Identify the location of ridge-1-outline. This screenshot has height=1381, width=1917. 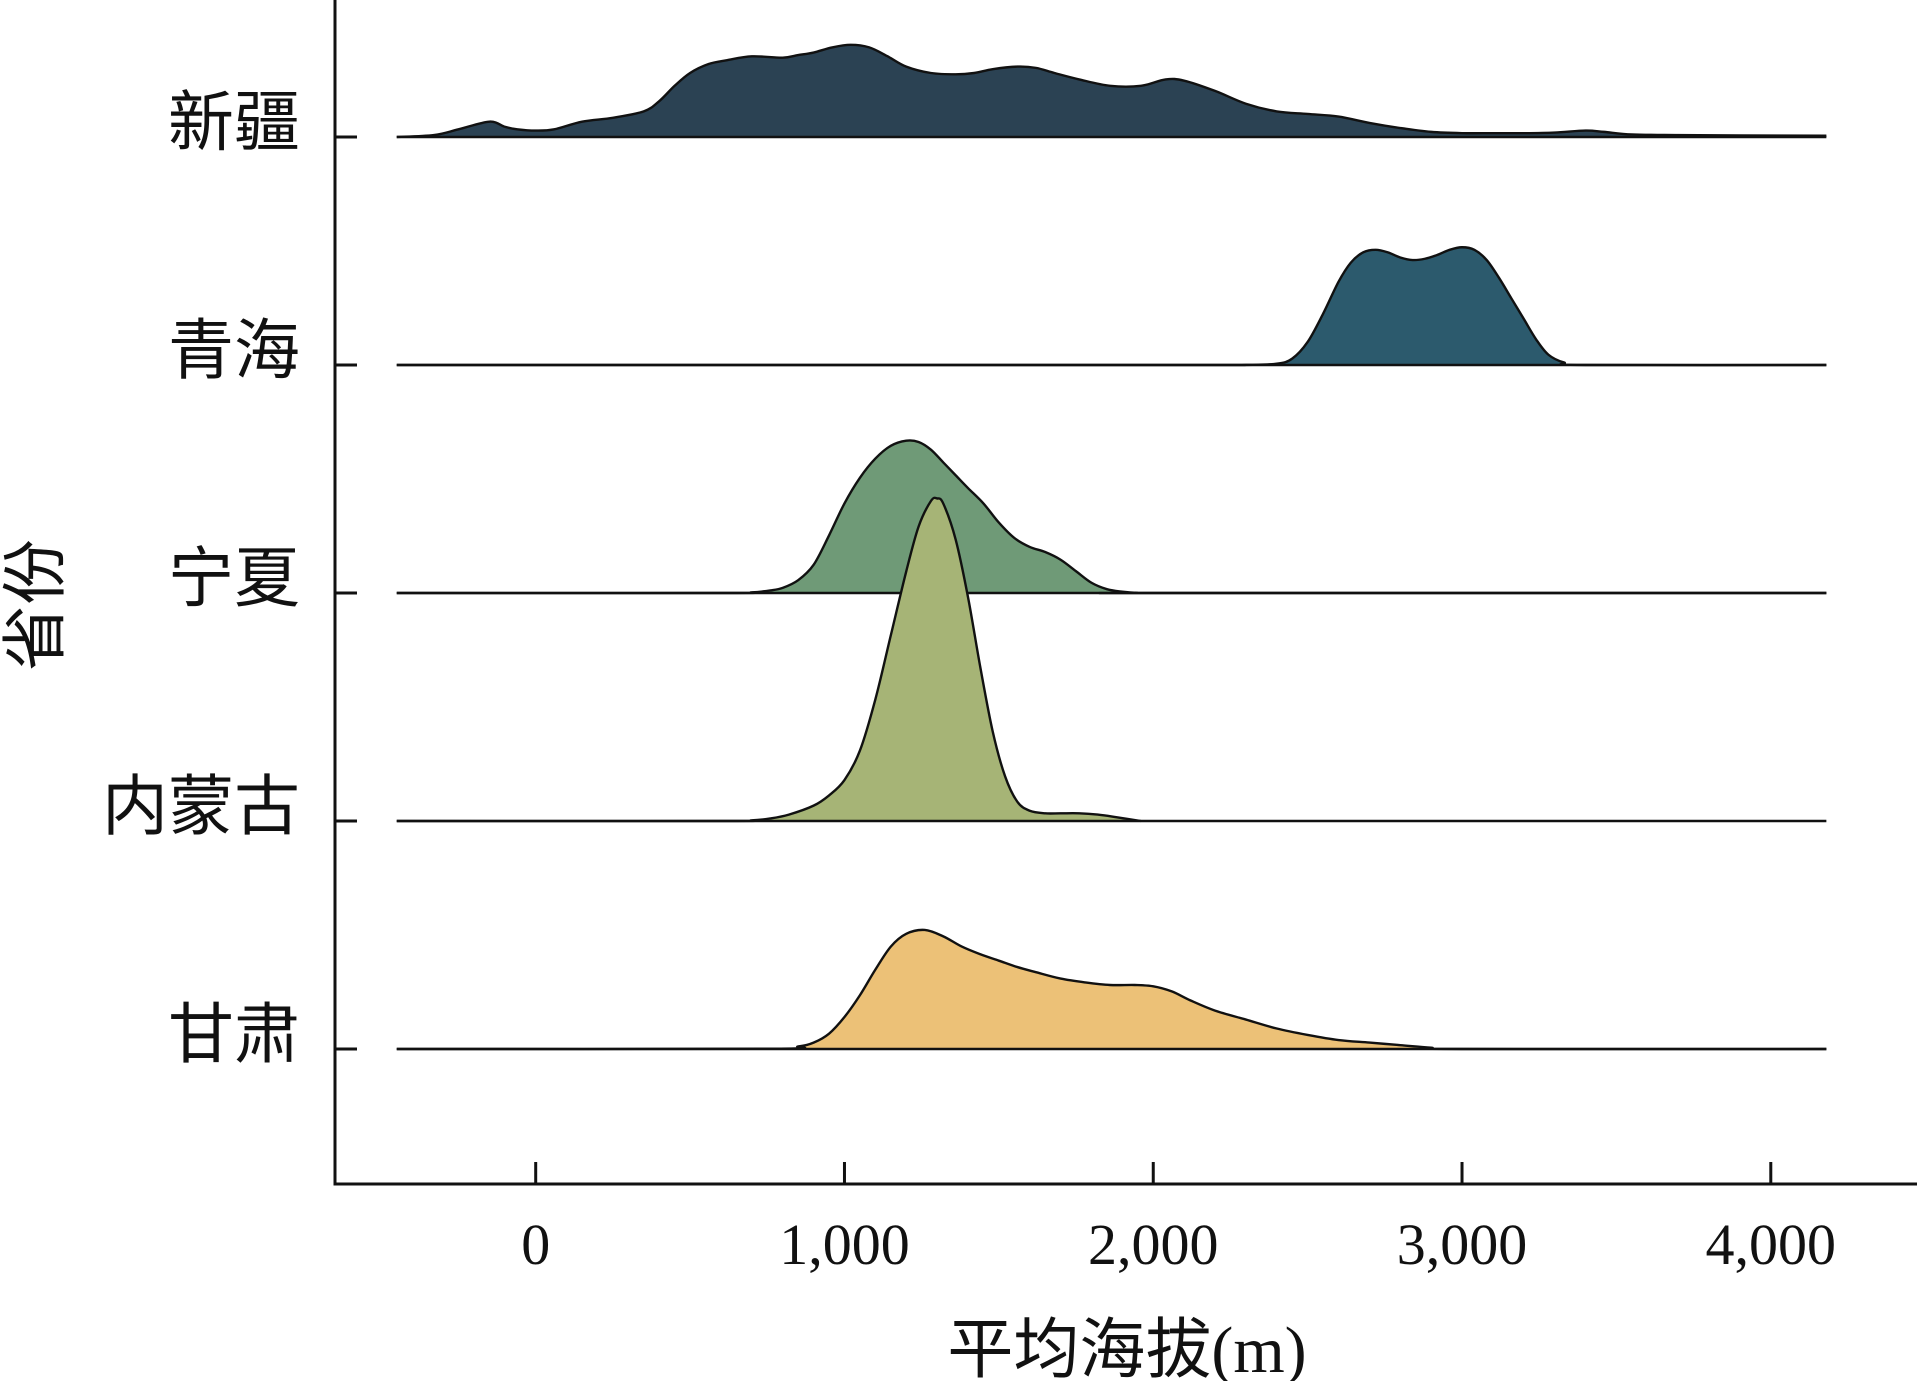
(1111, 306).